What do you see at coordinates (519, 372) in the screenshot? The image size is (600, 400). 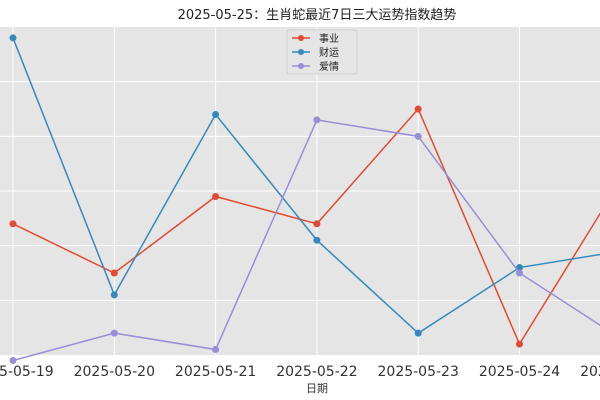 I see `x-tick-label: 2025-05-24` at bounding box center [519, 372].